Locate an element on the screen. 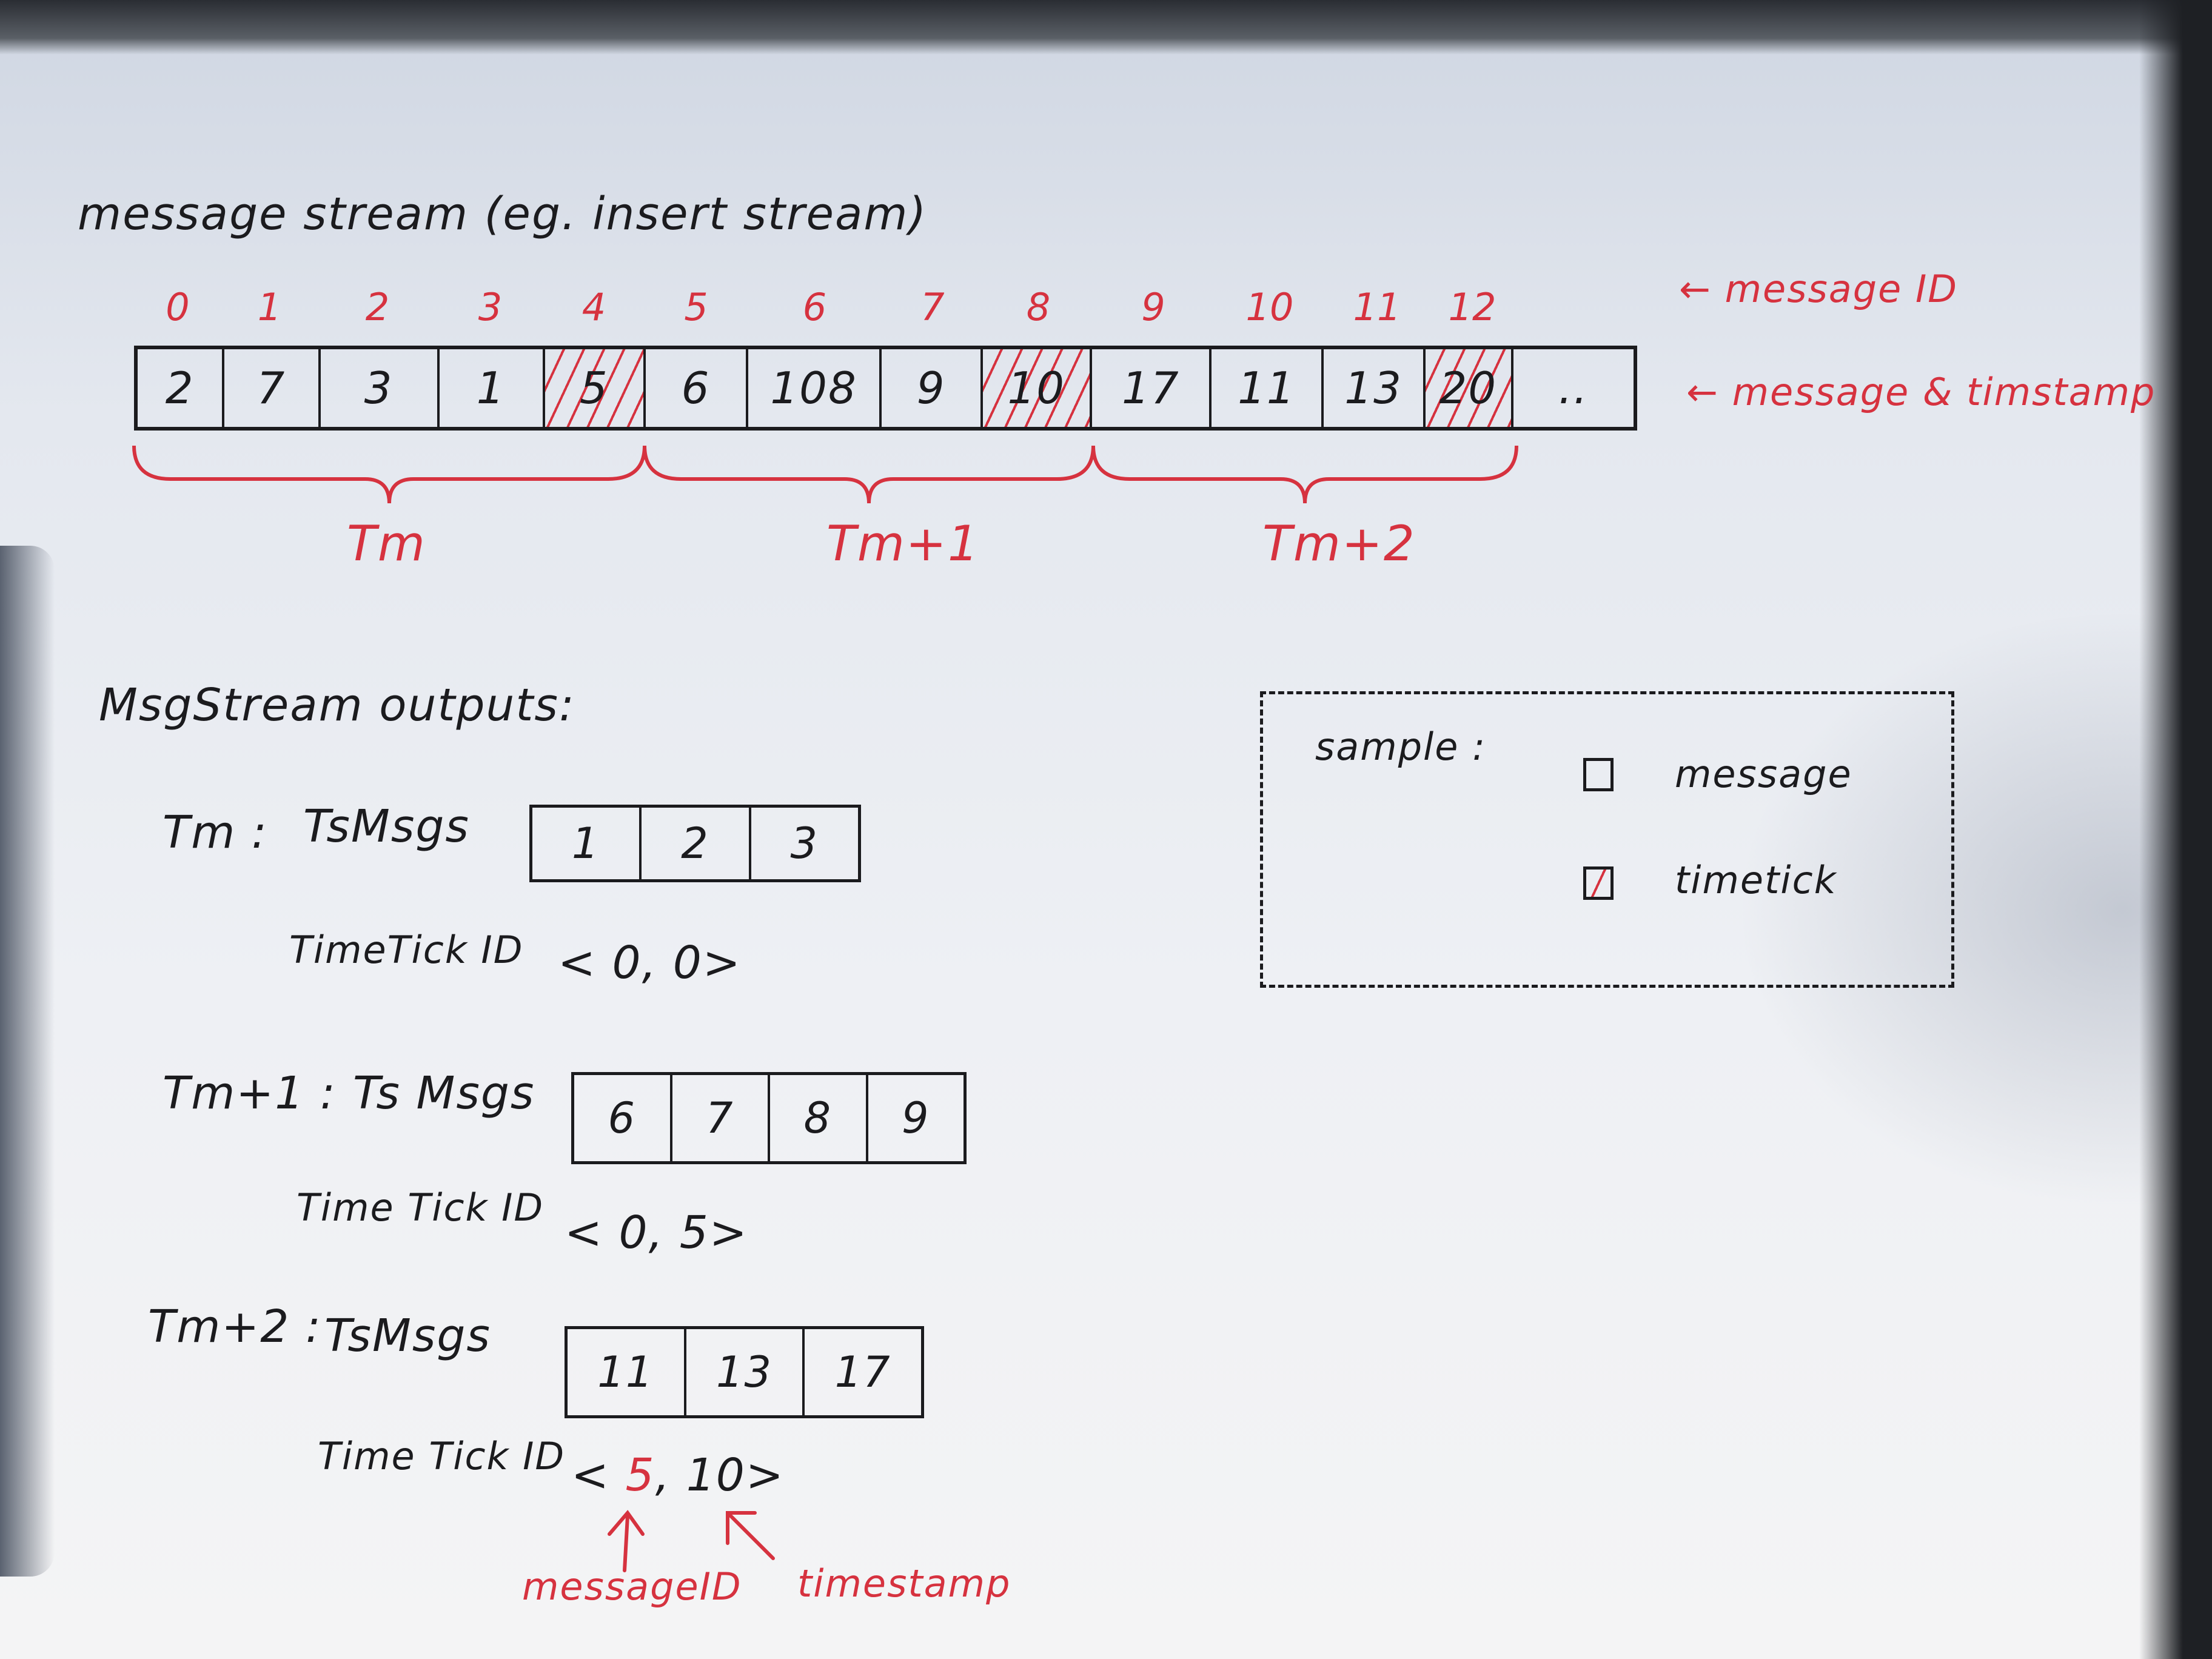  outputs-title: MsgStream outputs: is located at coordinates (337, 705).